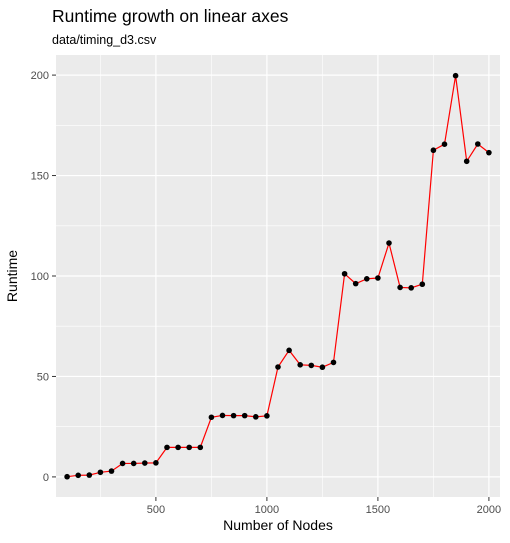 The width and height of the screenshot is (510, 543). Describe the element at coordinates (40, 277) in the screenshot. I see `y-tick-label: 100` at that location.